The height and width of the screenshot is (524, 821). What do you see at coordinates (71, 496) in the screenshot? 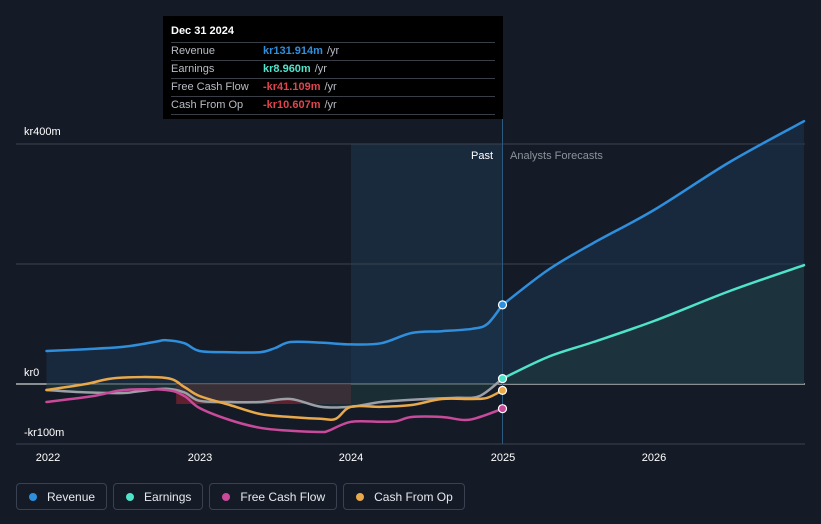
I see `legend-label: Revenue` at bounding box center [71, 496].